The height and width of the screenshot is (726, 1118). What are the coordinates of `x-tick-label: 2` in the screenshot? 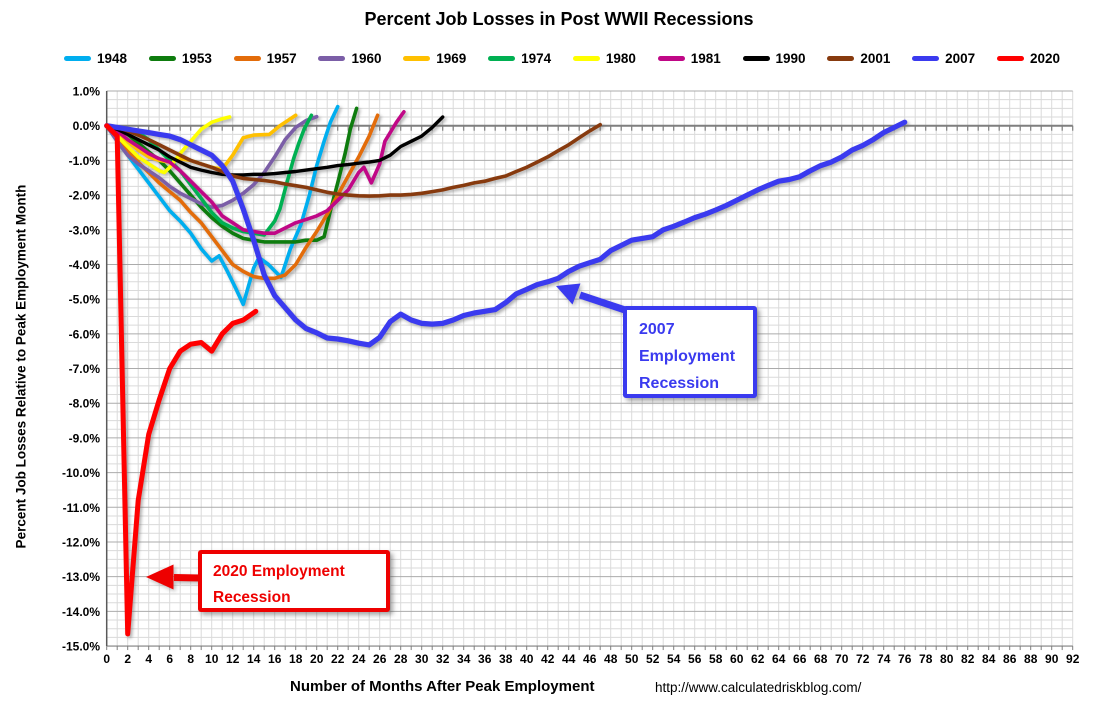 It's located at (127, 659).